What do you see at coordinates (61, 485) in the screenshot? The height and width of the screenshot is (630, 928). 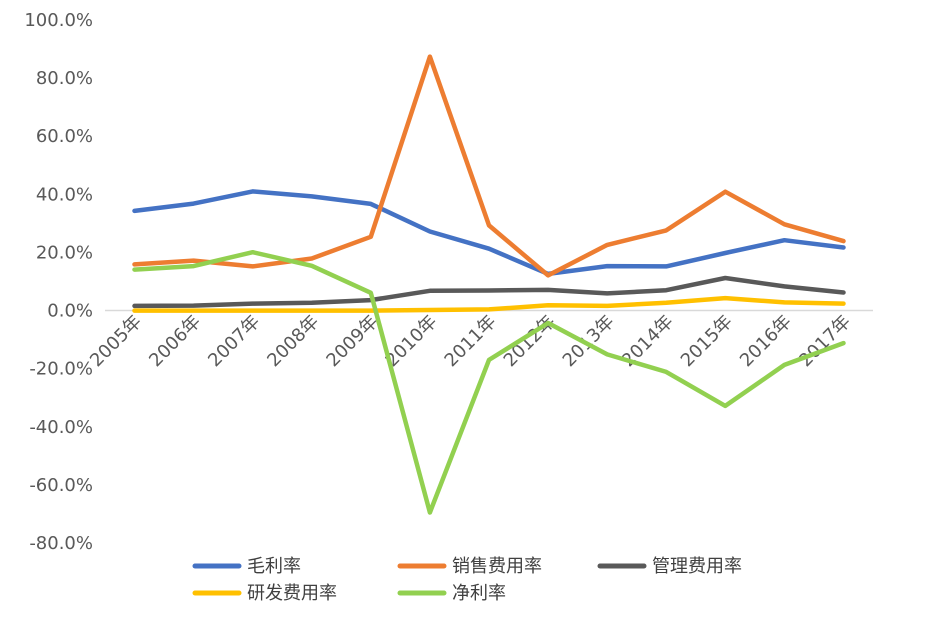 I see `y-tick-label: -60.0%` at bounding box center [61, 485].